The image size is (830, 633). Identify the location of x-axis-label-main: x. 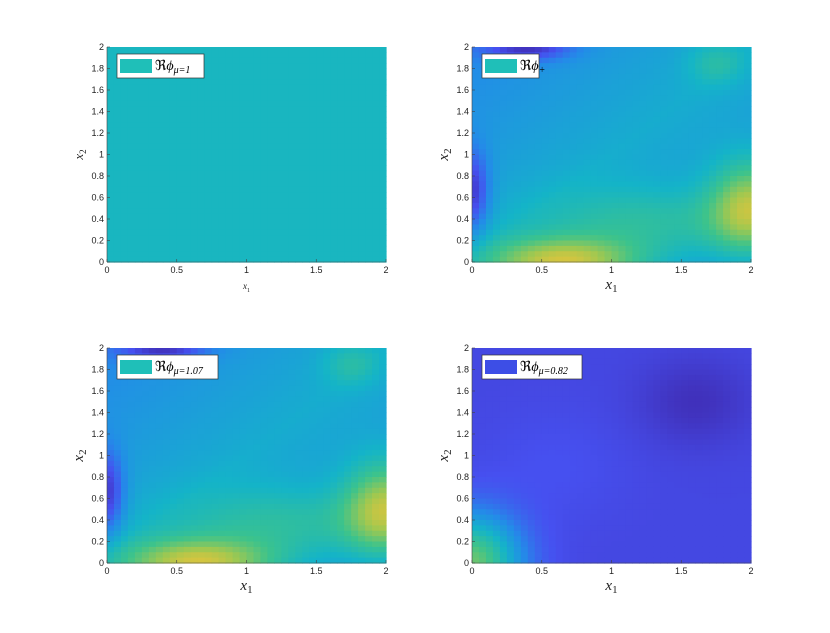
(243, 586).